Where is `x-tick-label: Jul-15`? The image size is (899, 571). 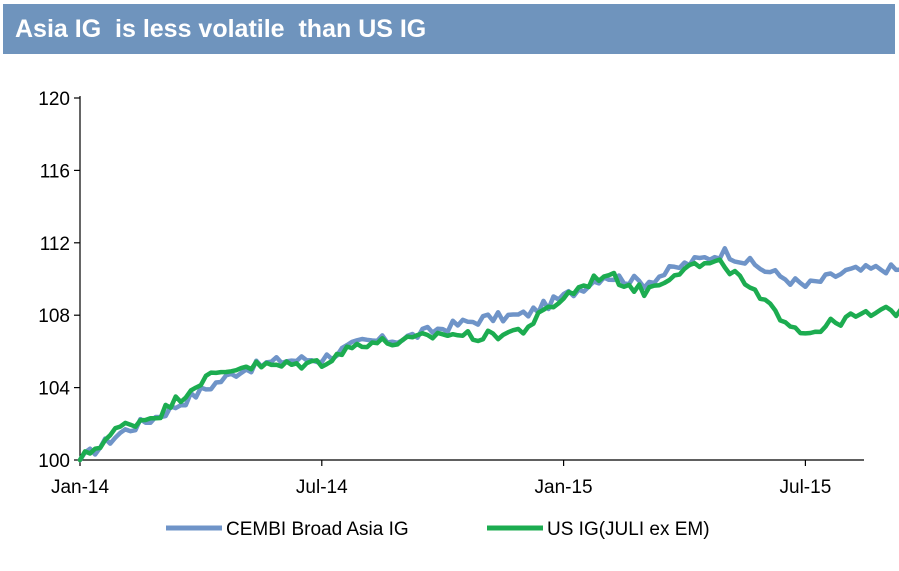
x-tick-label: Jul-15 is located at coordinates (806, 487).